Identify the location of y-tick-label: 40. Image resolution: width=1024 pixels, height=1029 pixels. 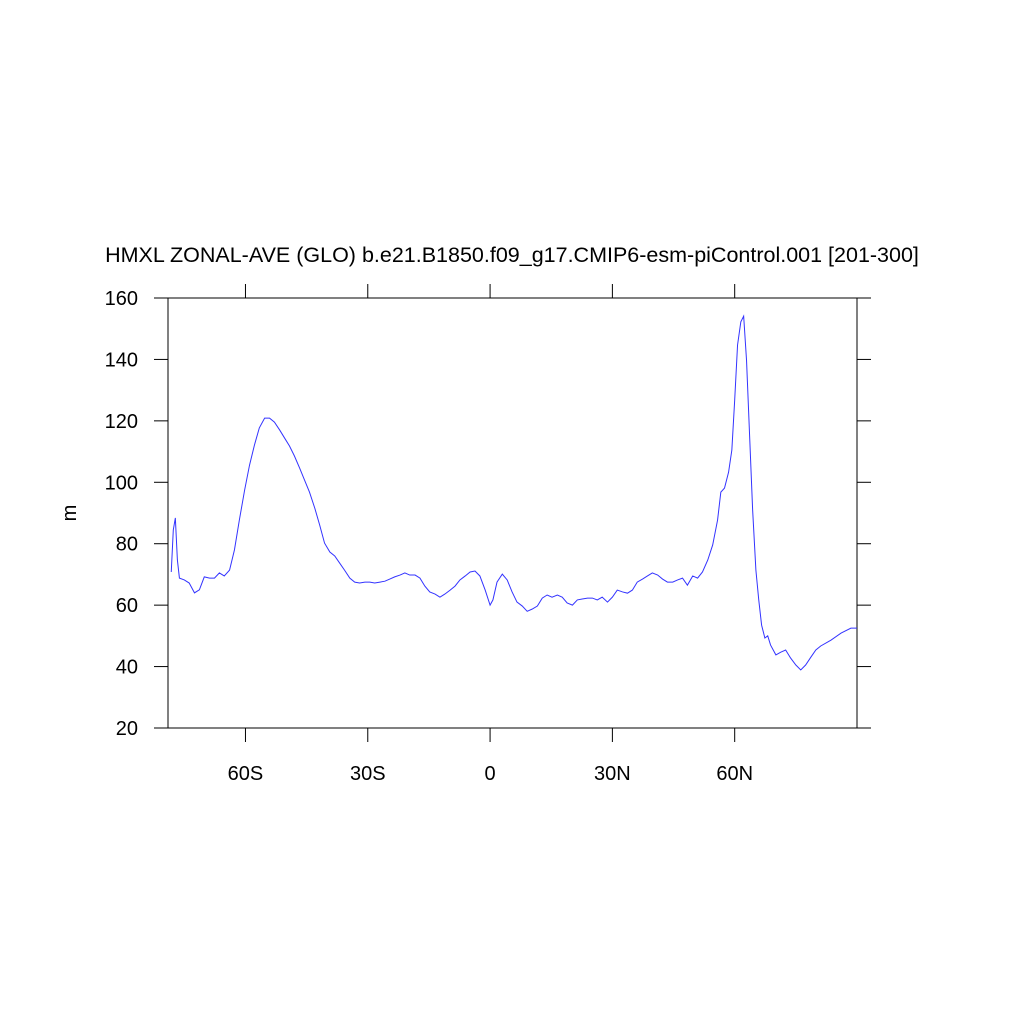
(127, 668).